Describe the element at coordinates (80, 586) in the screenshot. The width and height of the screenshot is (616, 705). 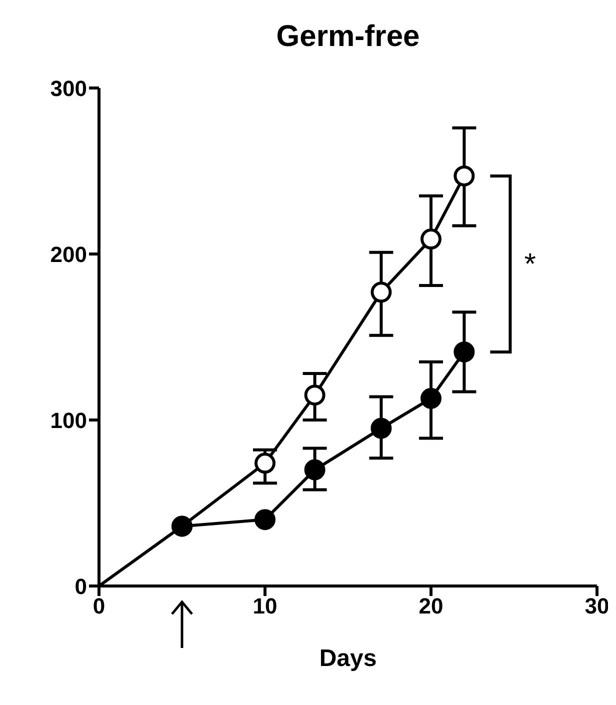
I see `y-tick-label: 0` at that location.